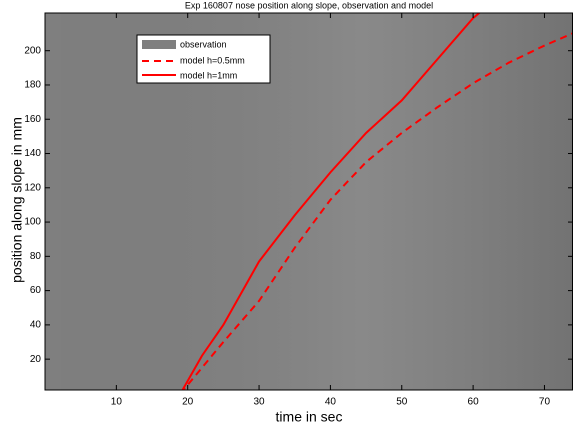 The height and width of the screenshot is (435, 573). Describe the element at coordinates (32, 85) in the screenshot. I see `y-tick-label: 180` at that location.